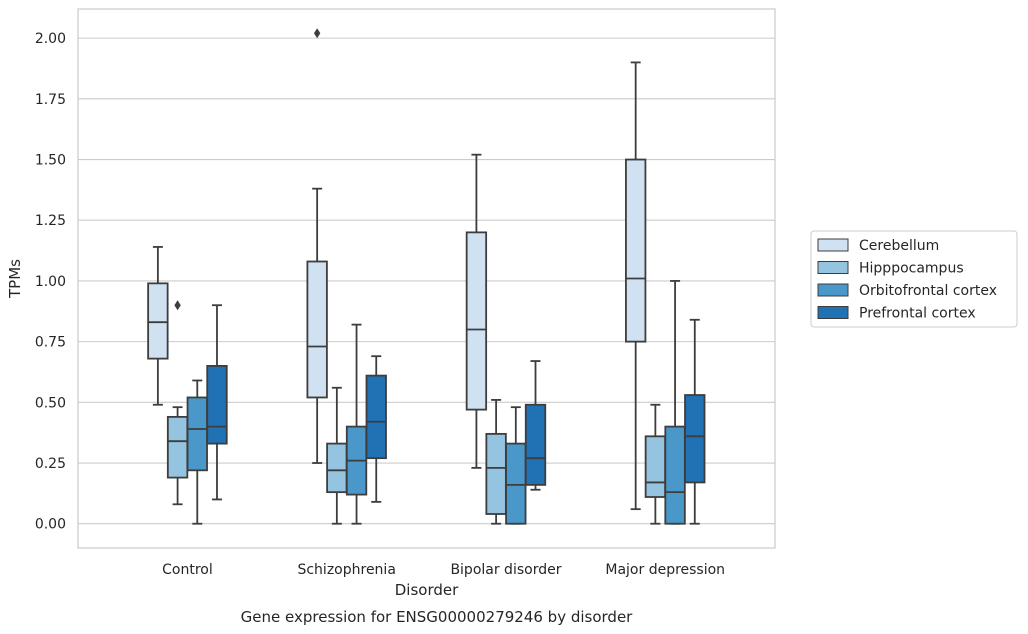  I want to click on y-tick-label: 0.50, so click(50, 403).